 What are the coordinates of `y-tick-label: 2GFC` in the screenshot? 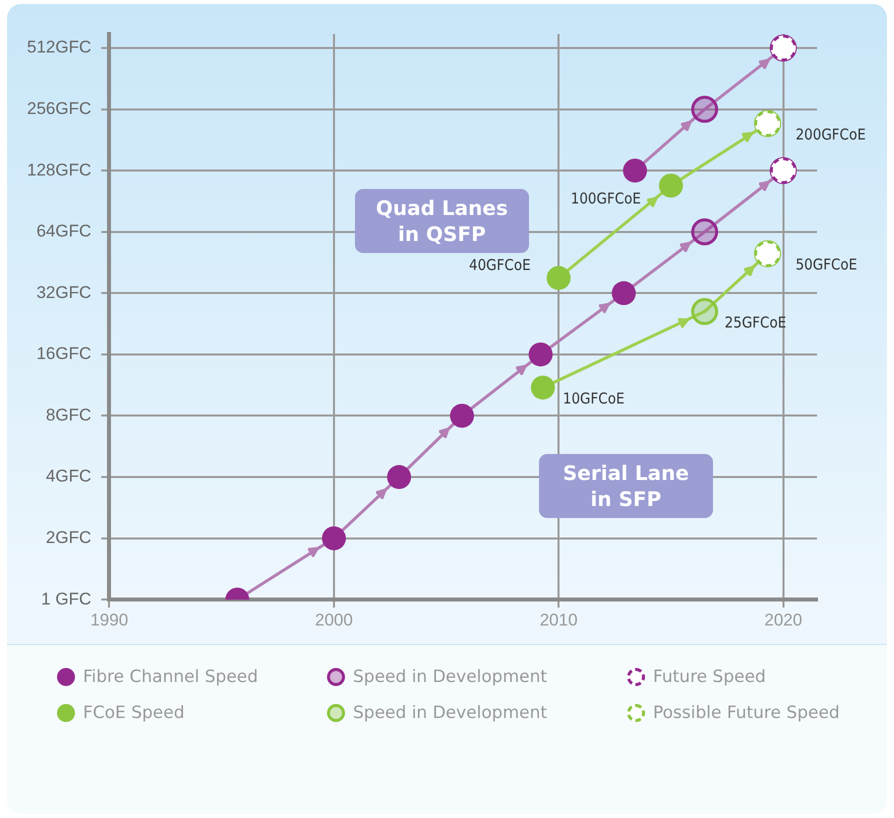 It's located at (69, 537).